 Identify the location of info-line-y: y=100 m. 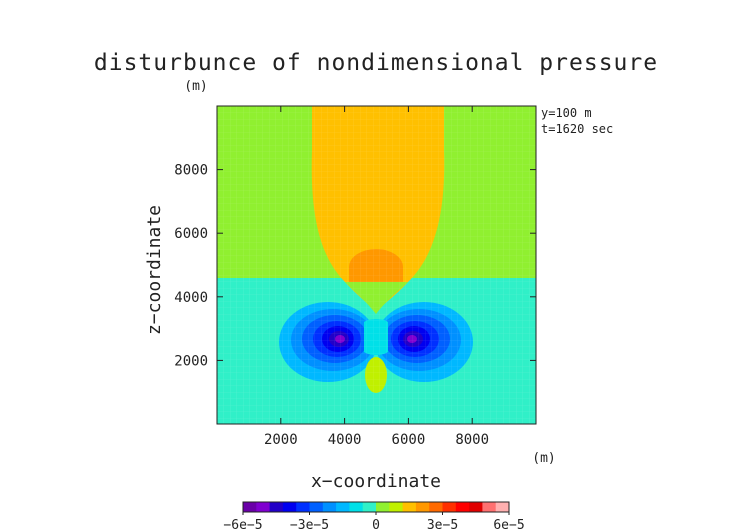
(566, 113).